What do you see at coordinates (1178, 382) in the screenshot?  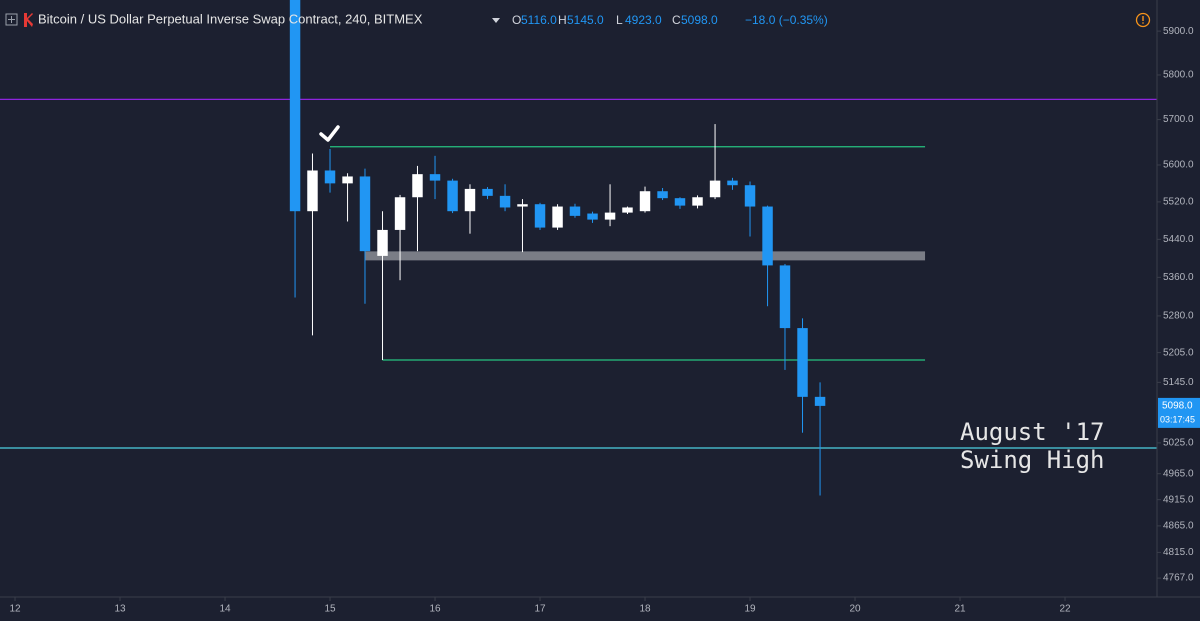 I see `y-tick-label: 5145.0` at bounding box center [1178, 382].